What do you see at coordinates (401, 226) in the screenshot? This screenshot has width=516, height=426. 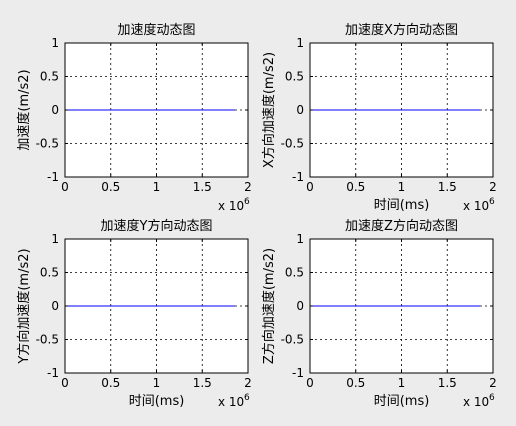 I see `chart-title: 加速度Z方向动态图` at bounding box center [401, 226].